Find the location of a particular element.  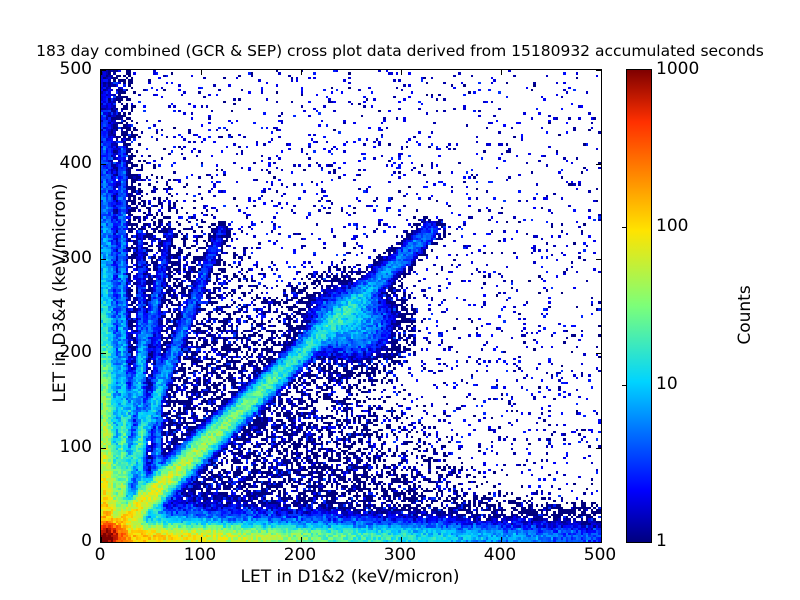

x-ticklabel-0: 0 is located at coordinates (100, 555).